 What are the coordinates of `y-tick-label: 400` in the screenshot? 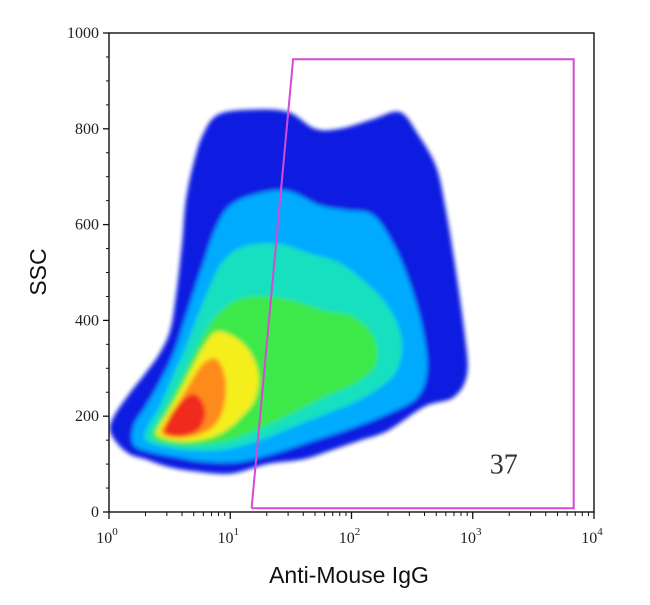 It's located at (87, 320).